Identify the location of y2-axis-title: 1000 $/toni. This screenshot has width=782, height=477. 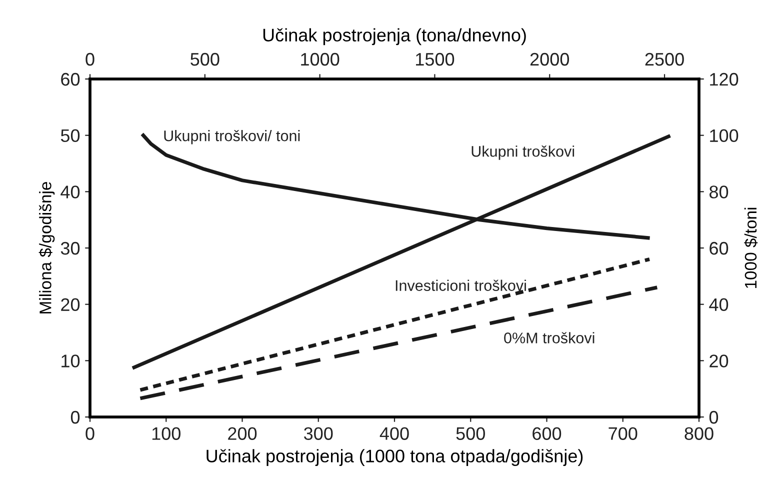
(751, 248).